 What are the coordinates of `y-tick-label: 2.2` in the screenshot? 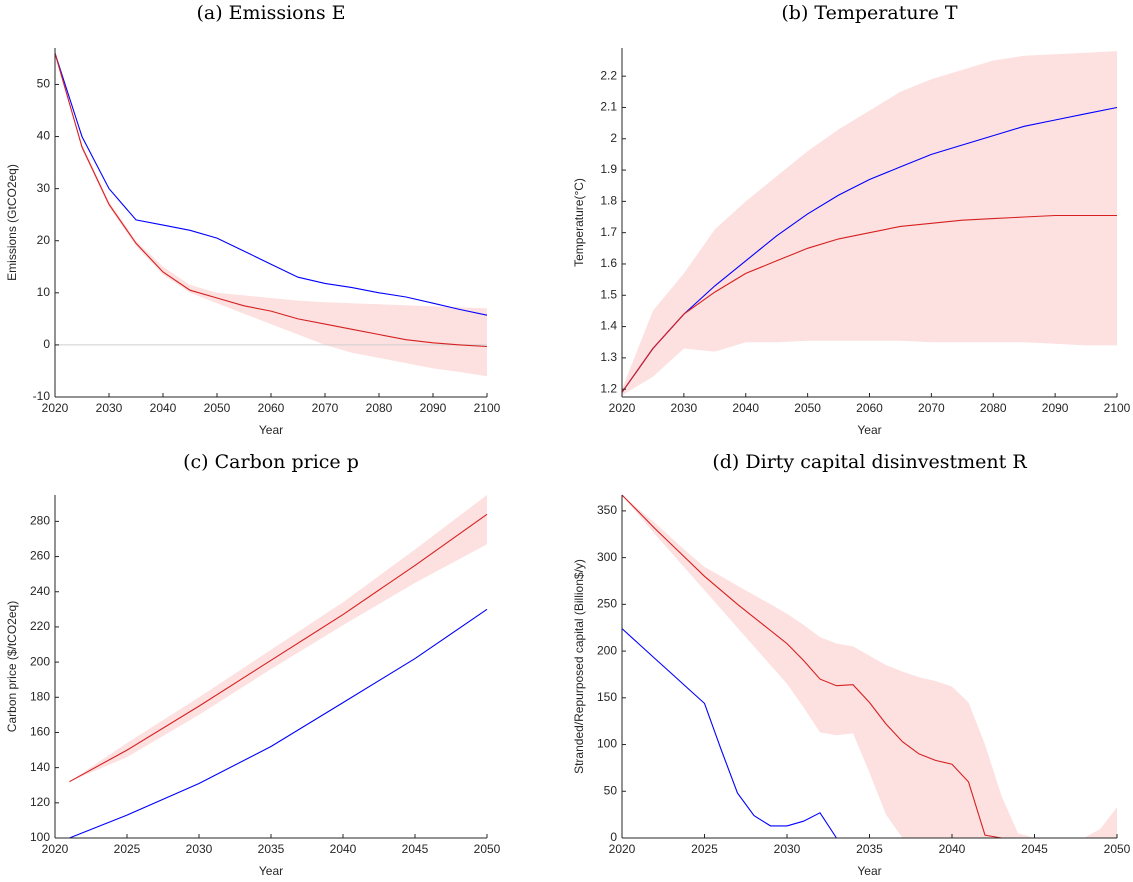 It's located at (608, 75).